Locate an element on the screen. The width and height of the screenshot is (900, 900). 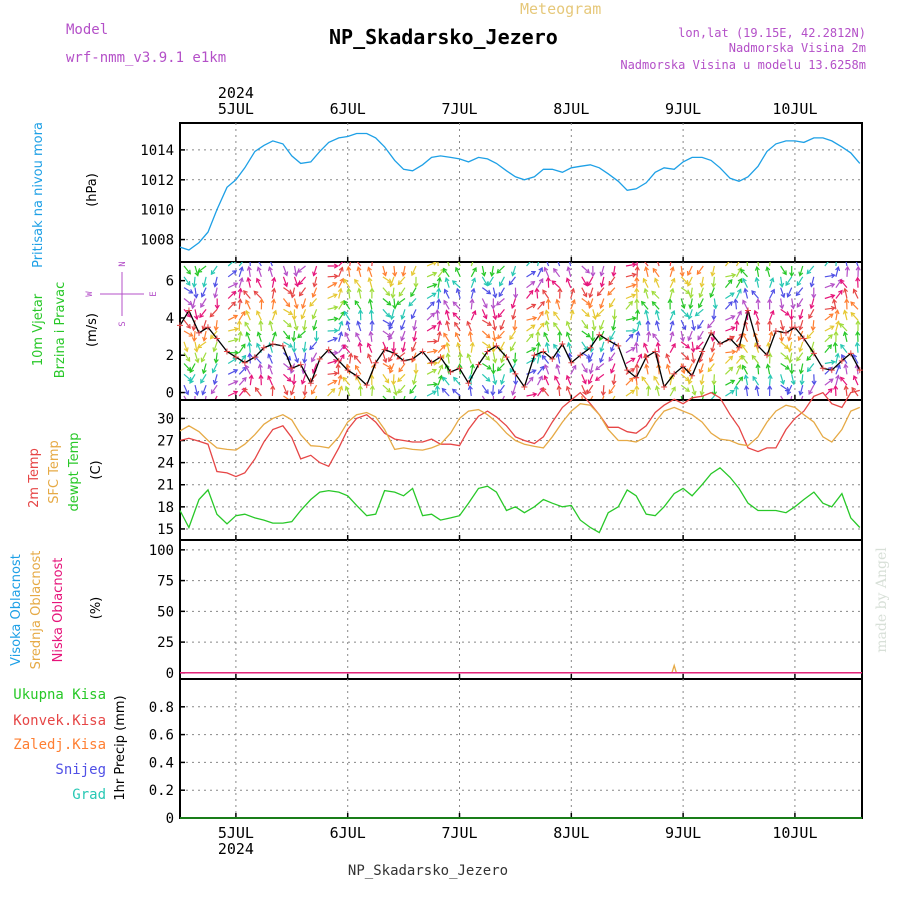
sfc_temp-line is located at coordinates (520, 427).